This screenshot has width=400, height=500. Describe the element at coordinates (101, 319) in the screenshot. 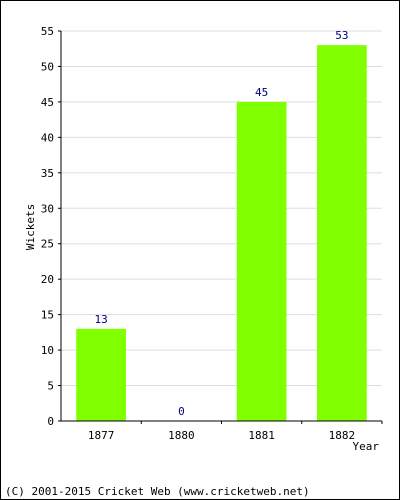

I see `data-label-1877: 13` at that location.